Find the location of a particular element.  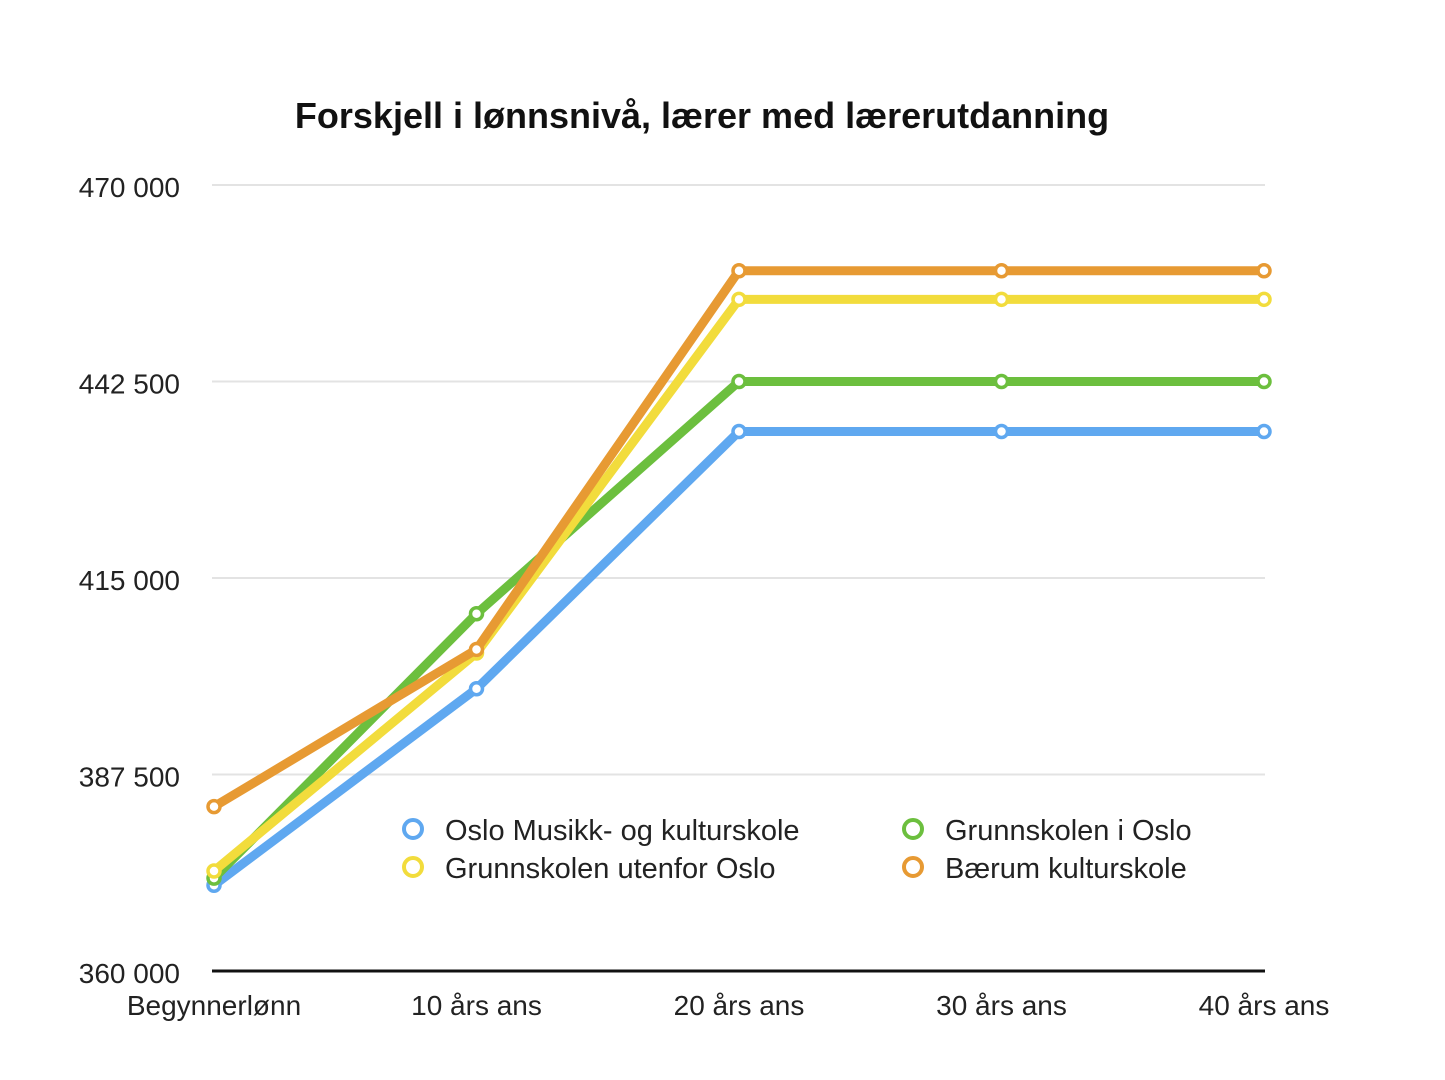

legend-item: Grunnskolen i Oslo is located at coordinates (1047, 831).